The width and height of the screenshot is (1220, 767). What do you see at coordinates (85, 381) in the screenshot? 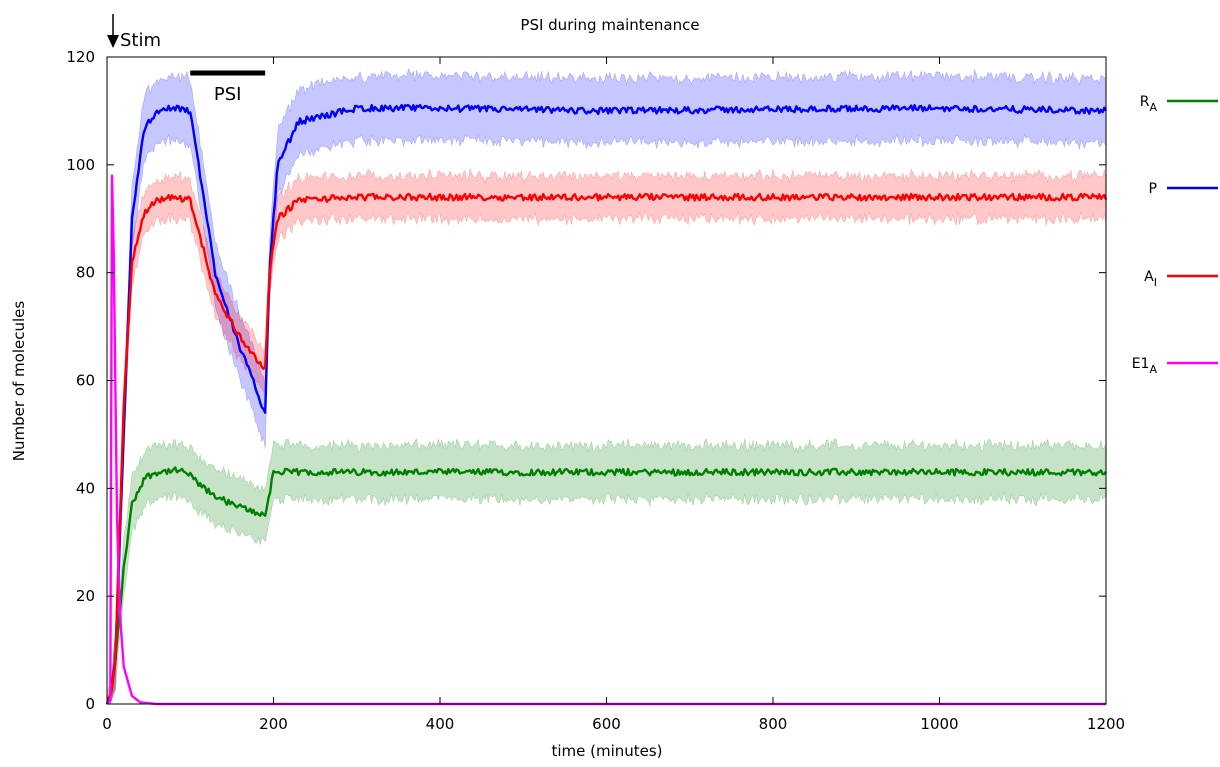
I see `y-tick-label: 60` at bounding box center [85, 381].